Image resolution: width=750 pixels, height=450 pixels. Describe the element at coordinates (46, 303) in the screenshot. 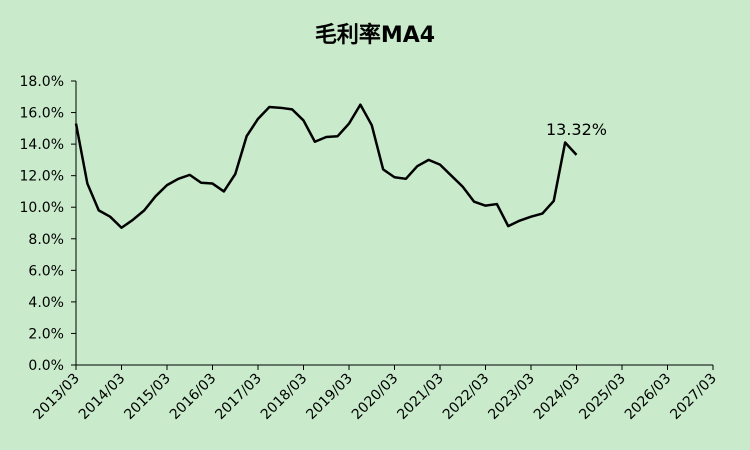

I see `y-tick-label: 4.0%` at that location.